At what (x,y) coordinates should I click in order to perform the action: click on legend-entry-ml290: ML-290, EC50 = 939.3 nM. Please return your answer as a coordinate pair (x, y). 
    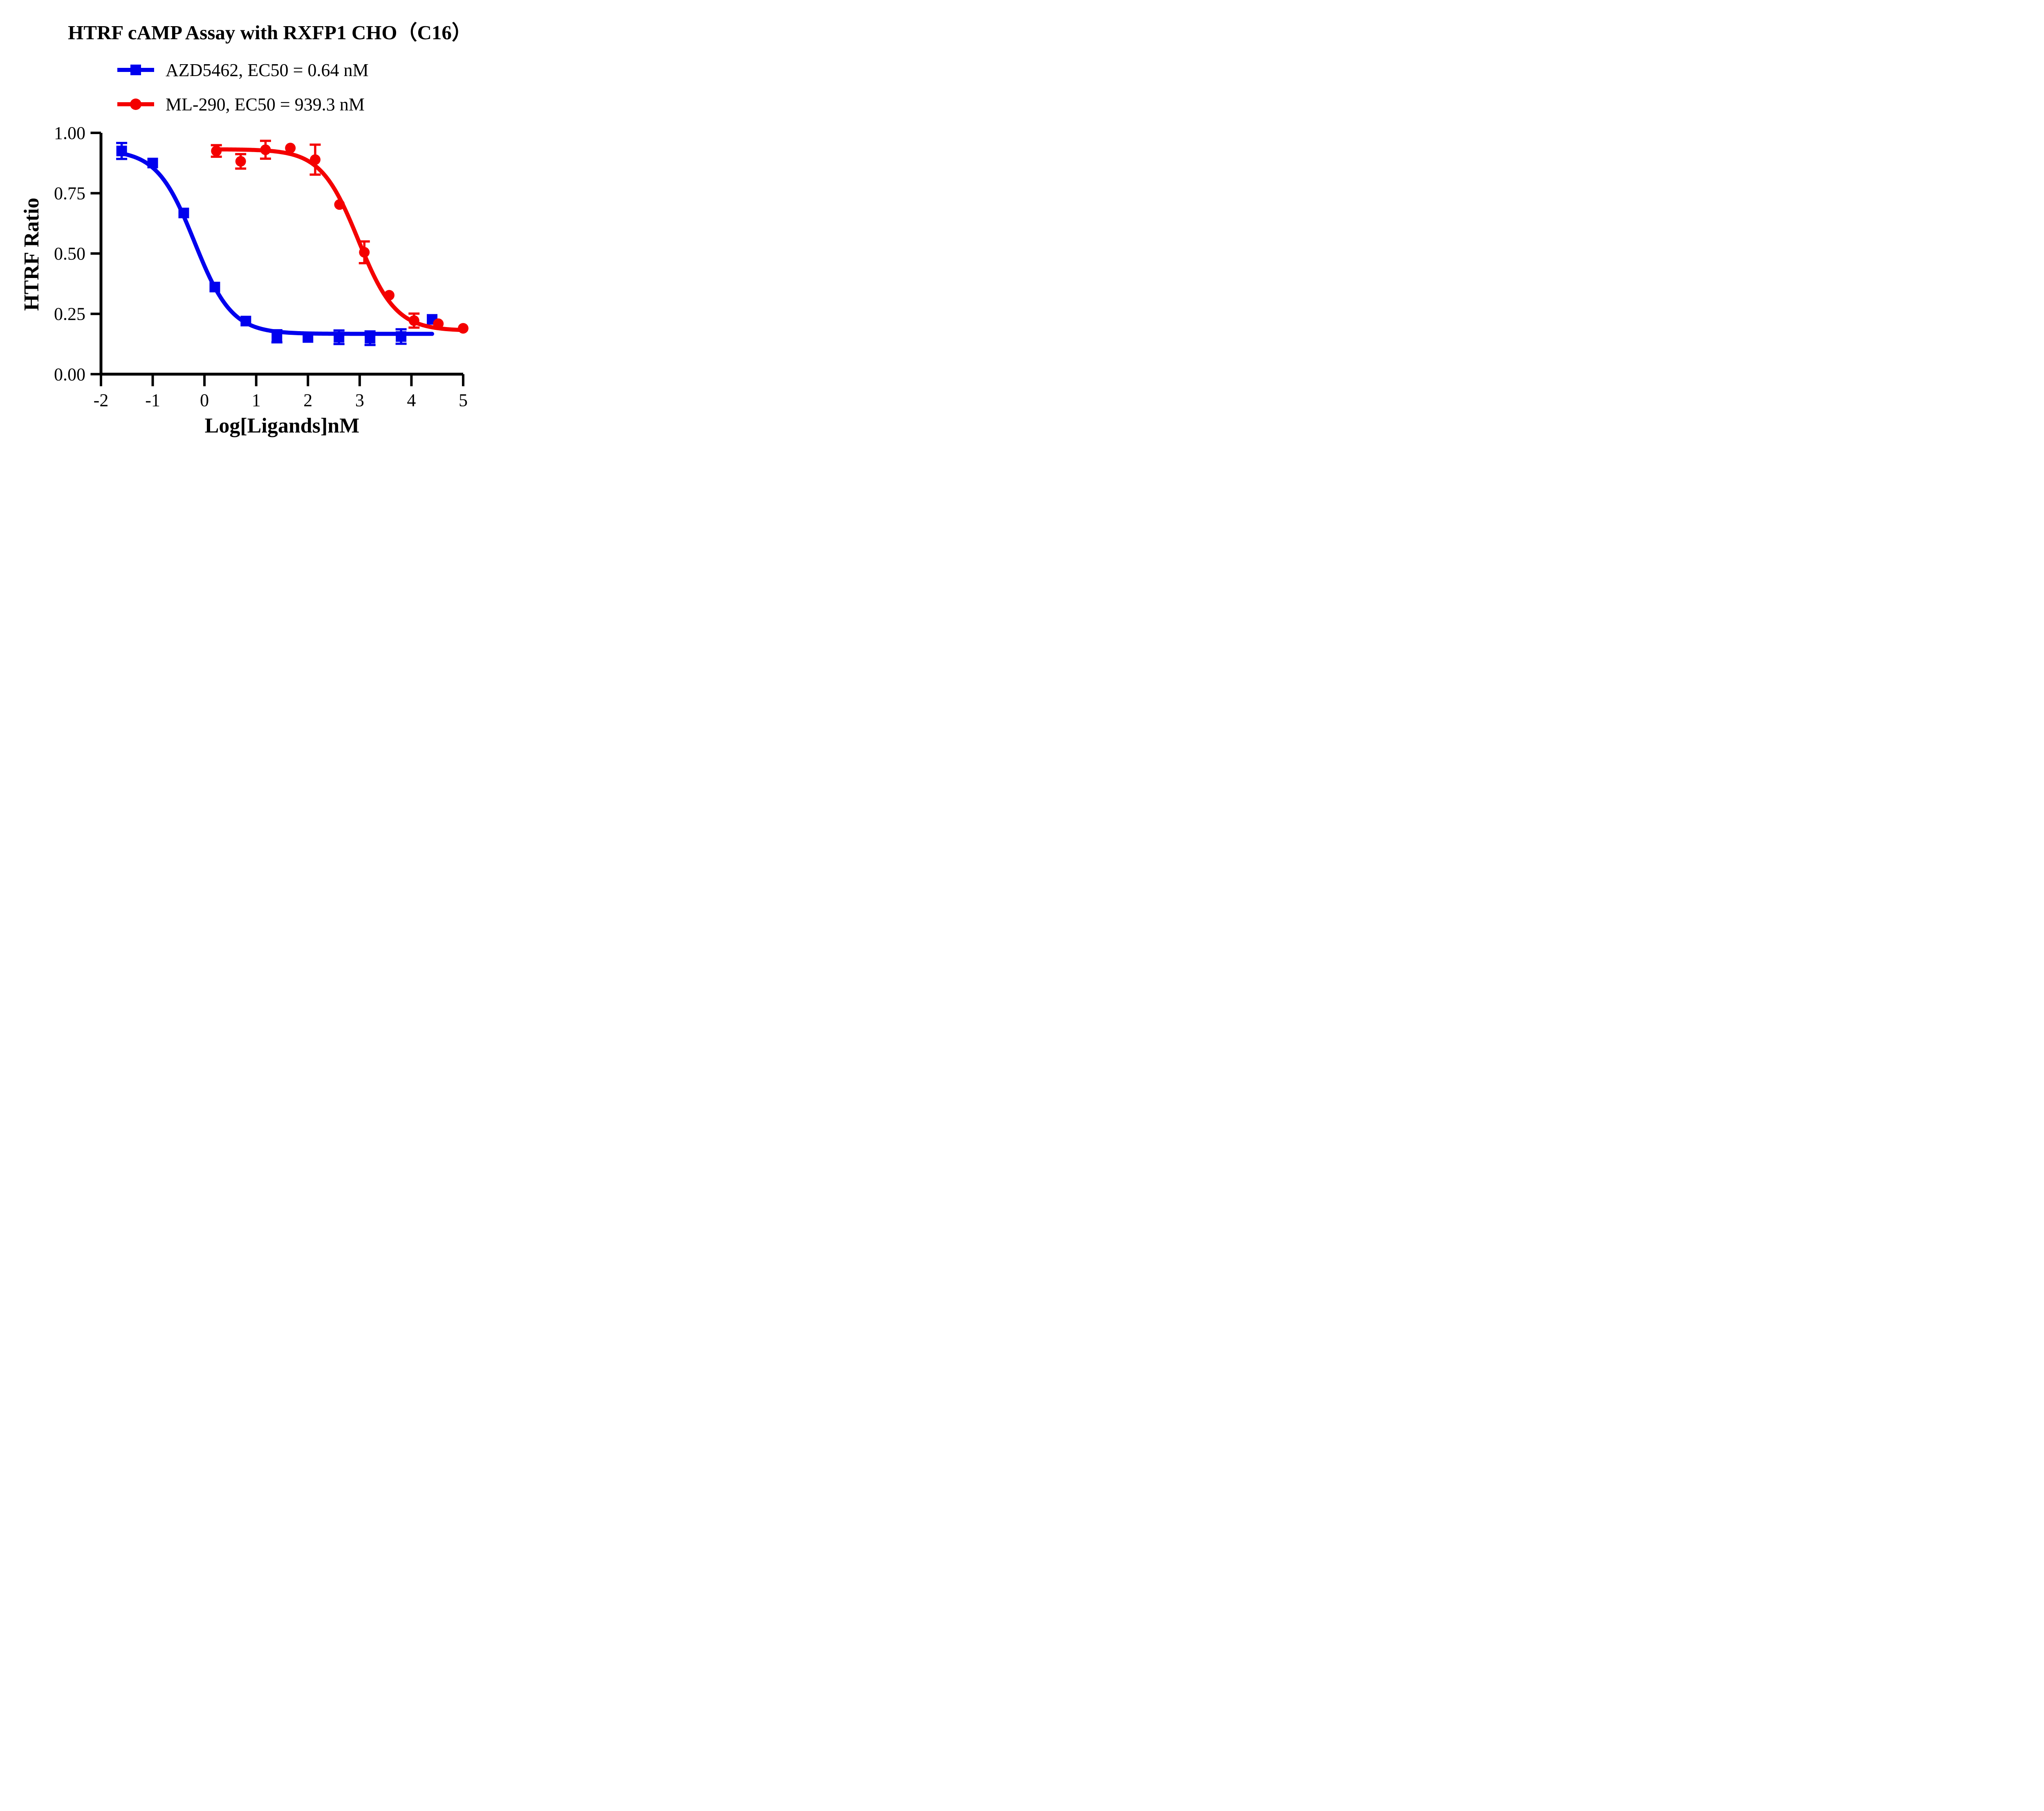
    Looking at the image, I should click on (243, 104).